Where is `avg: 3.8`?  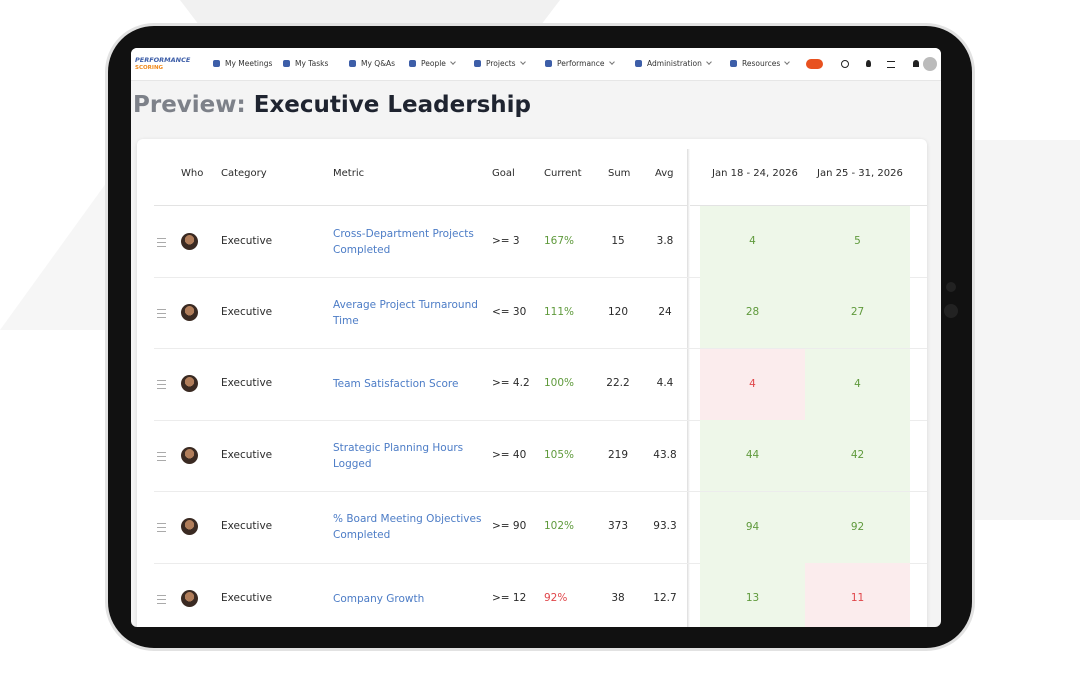 avg: 3.8 is located at coordinates (665, 240).